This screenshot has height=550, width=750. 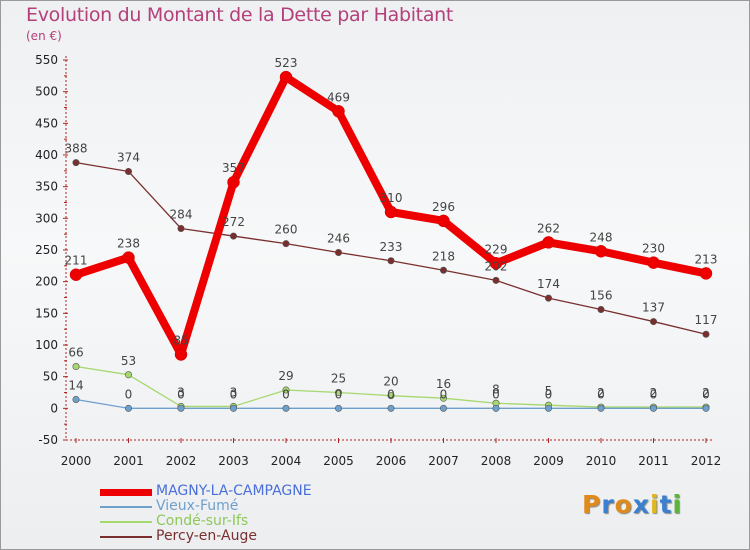 I want to click on data-label: 388, so click(x=76, y=149).